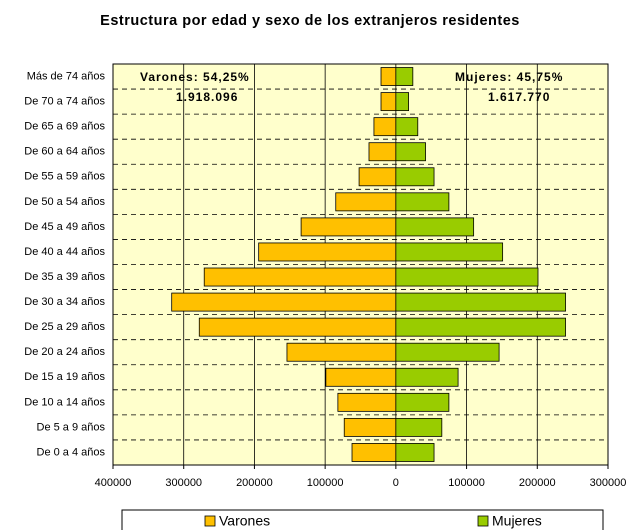  I want to click on y-tick-label: De 55 a 59 años, so click(64, 177).